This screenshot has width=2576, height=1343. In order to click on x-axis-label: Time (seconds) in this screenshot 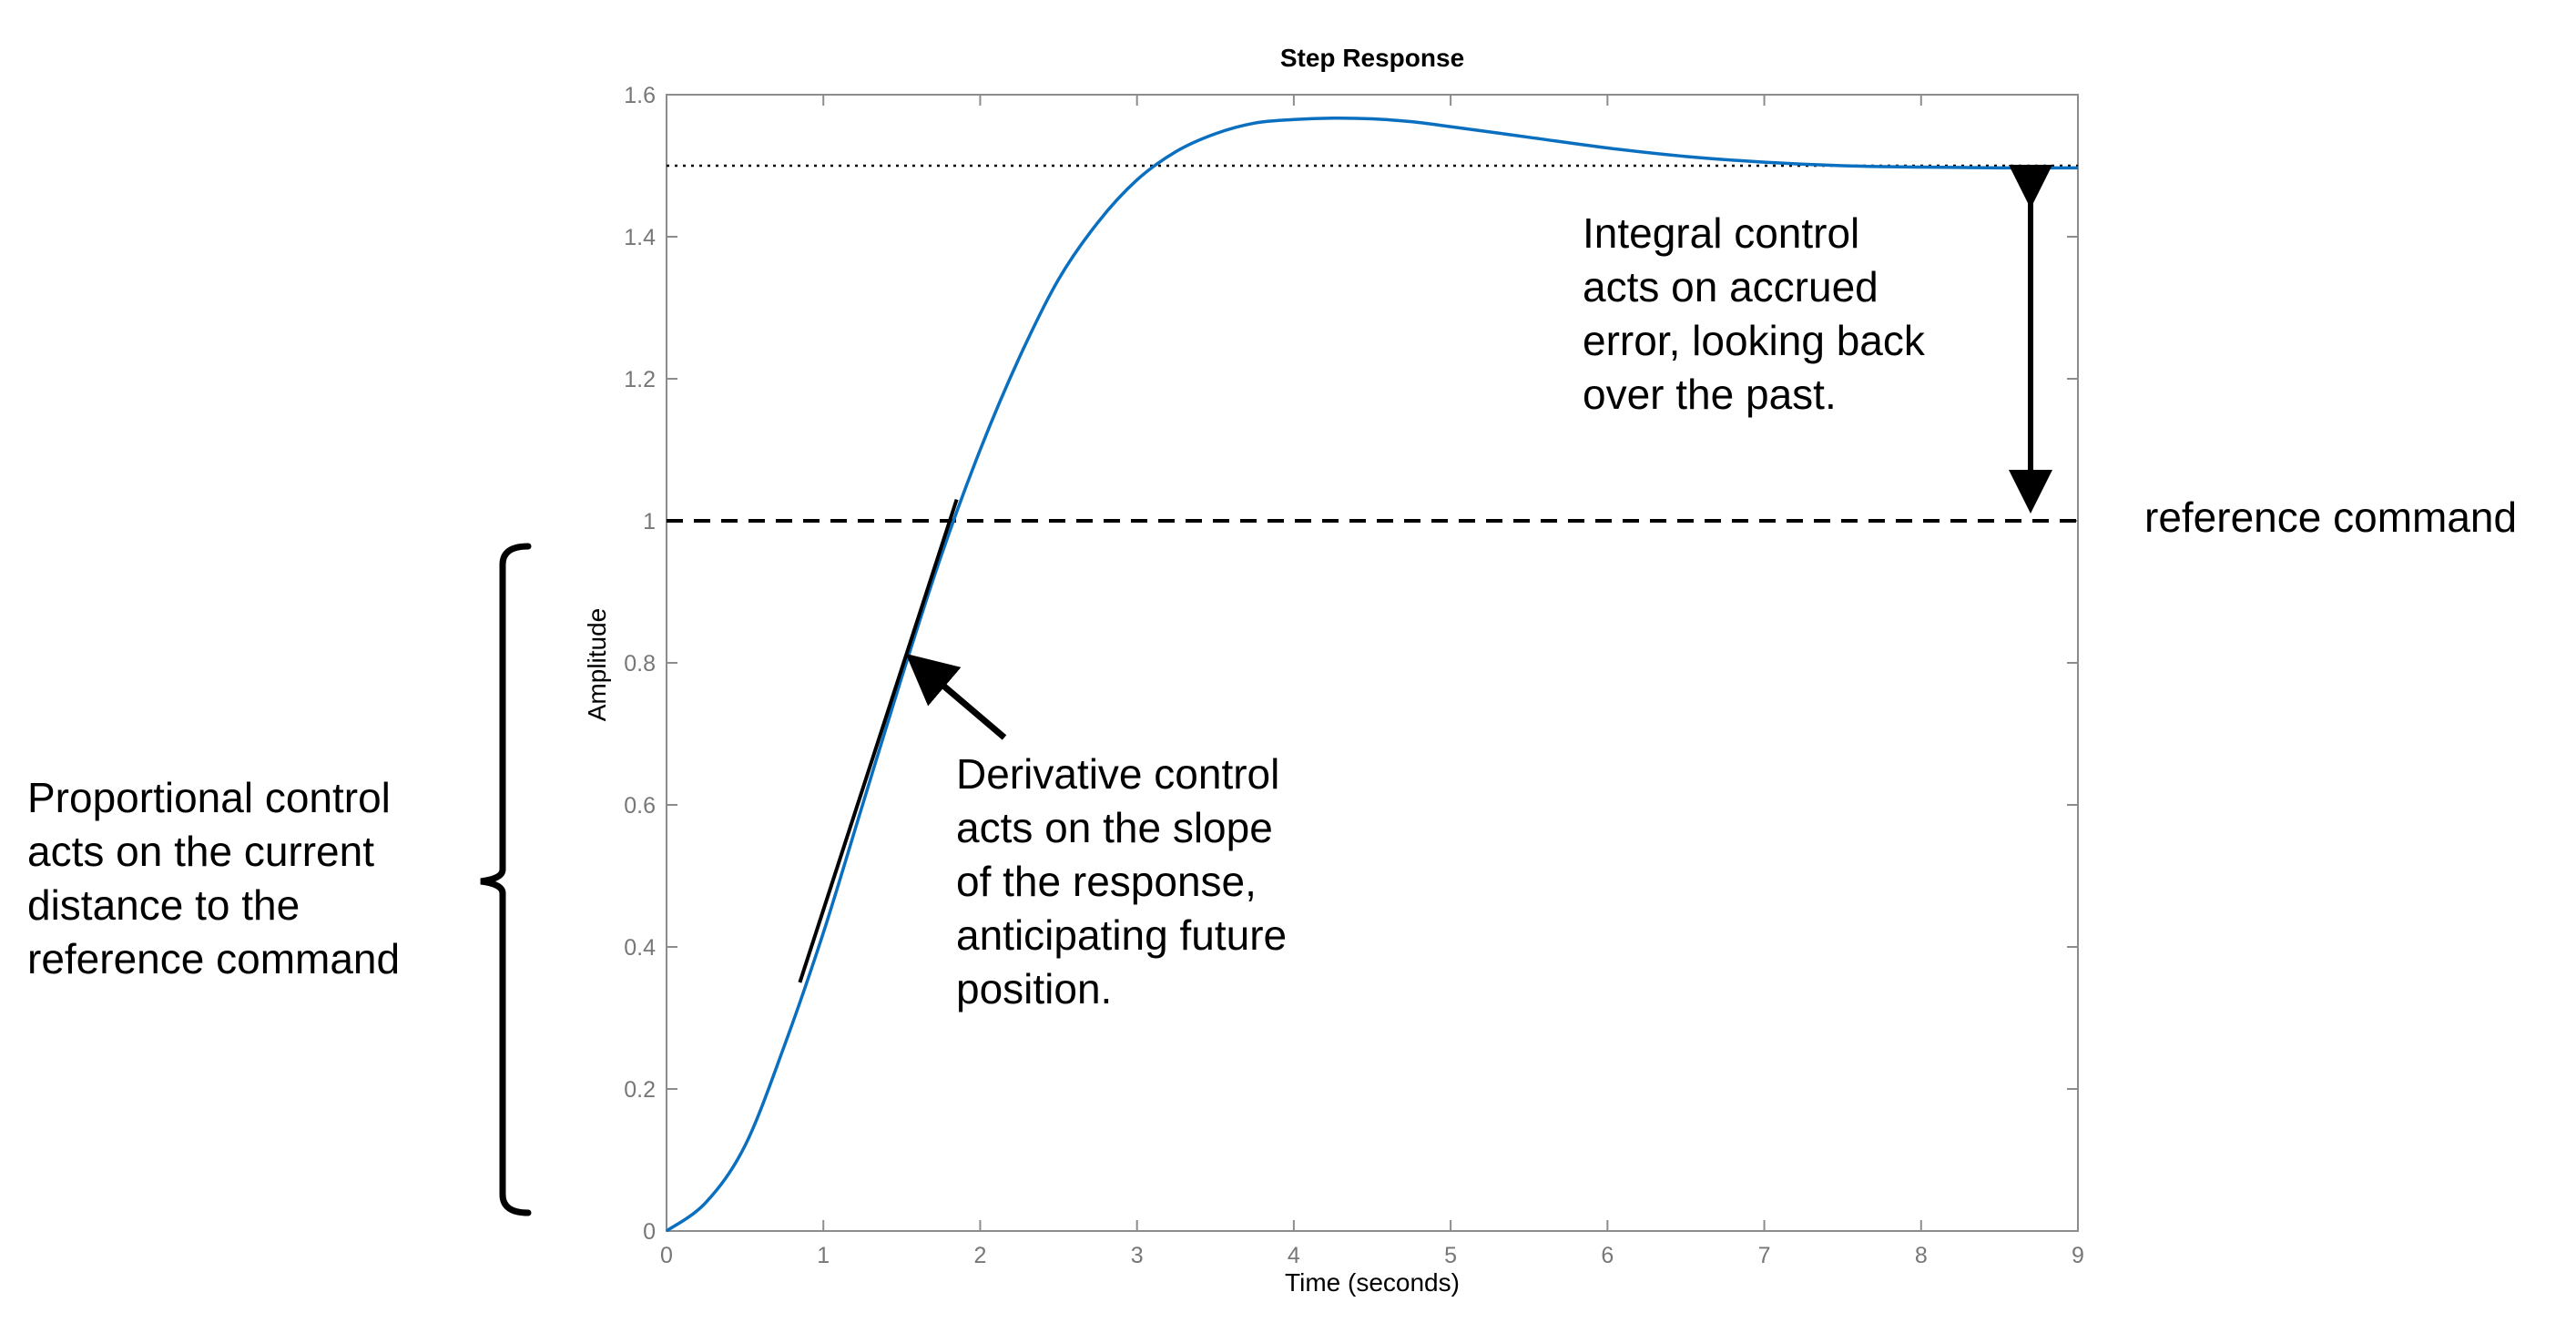, I will do `click(1372, 1282)`.